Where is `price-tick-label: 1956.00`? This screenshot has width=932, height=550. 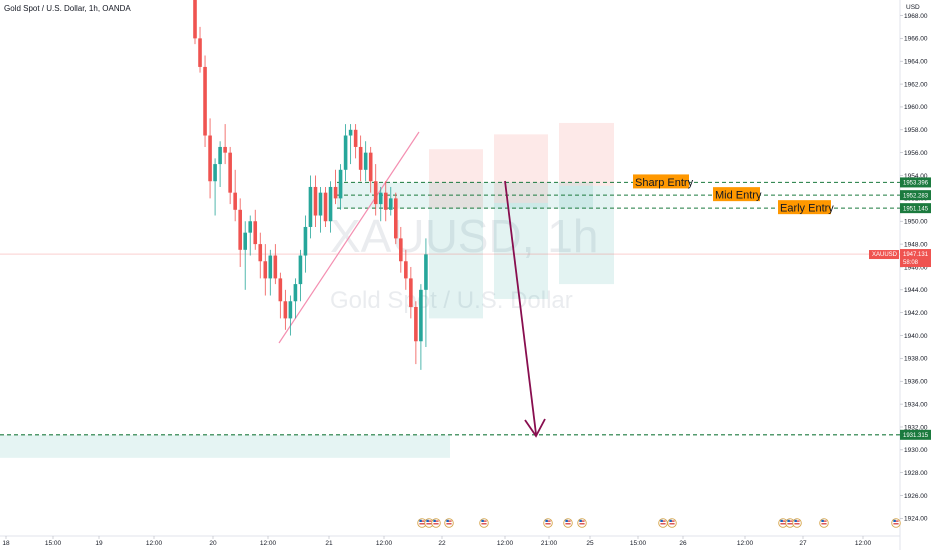
price-tick-label: 1956.00 is located at coordinates (916, 153).